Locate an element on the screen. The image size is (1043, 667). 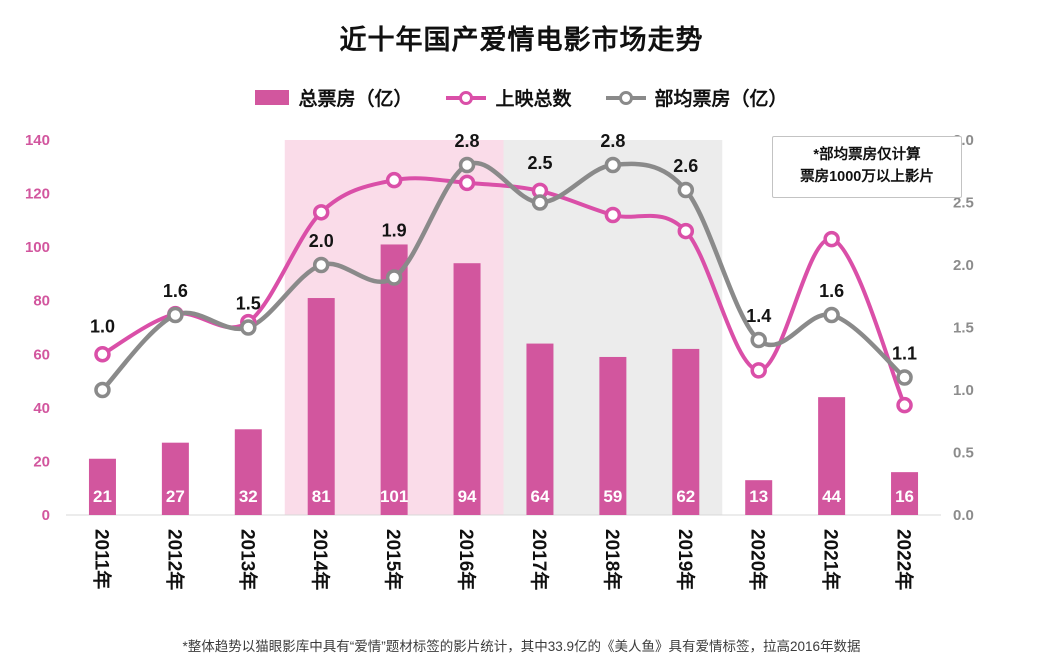
legend-item-total-boxoffice: 总票房（亿） is located at coordinates (333, 97).